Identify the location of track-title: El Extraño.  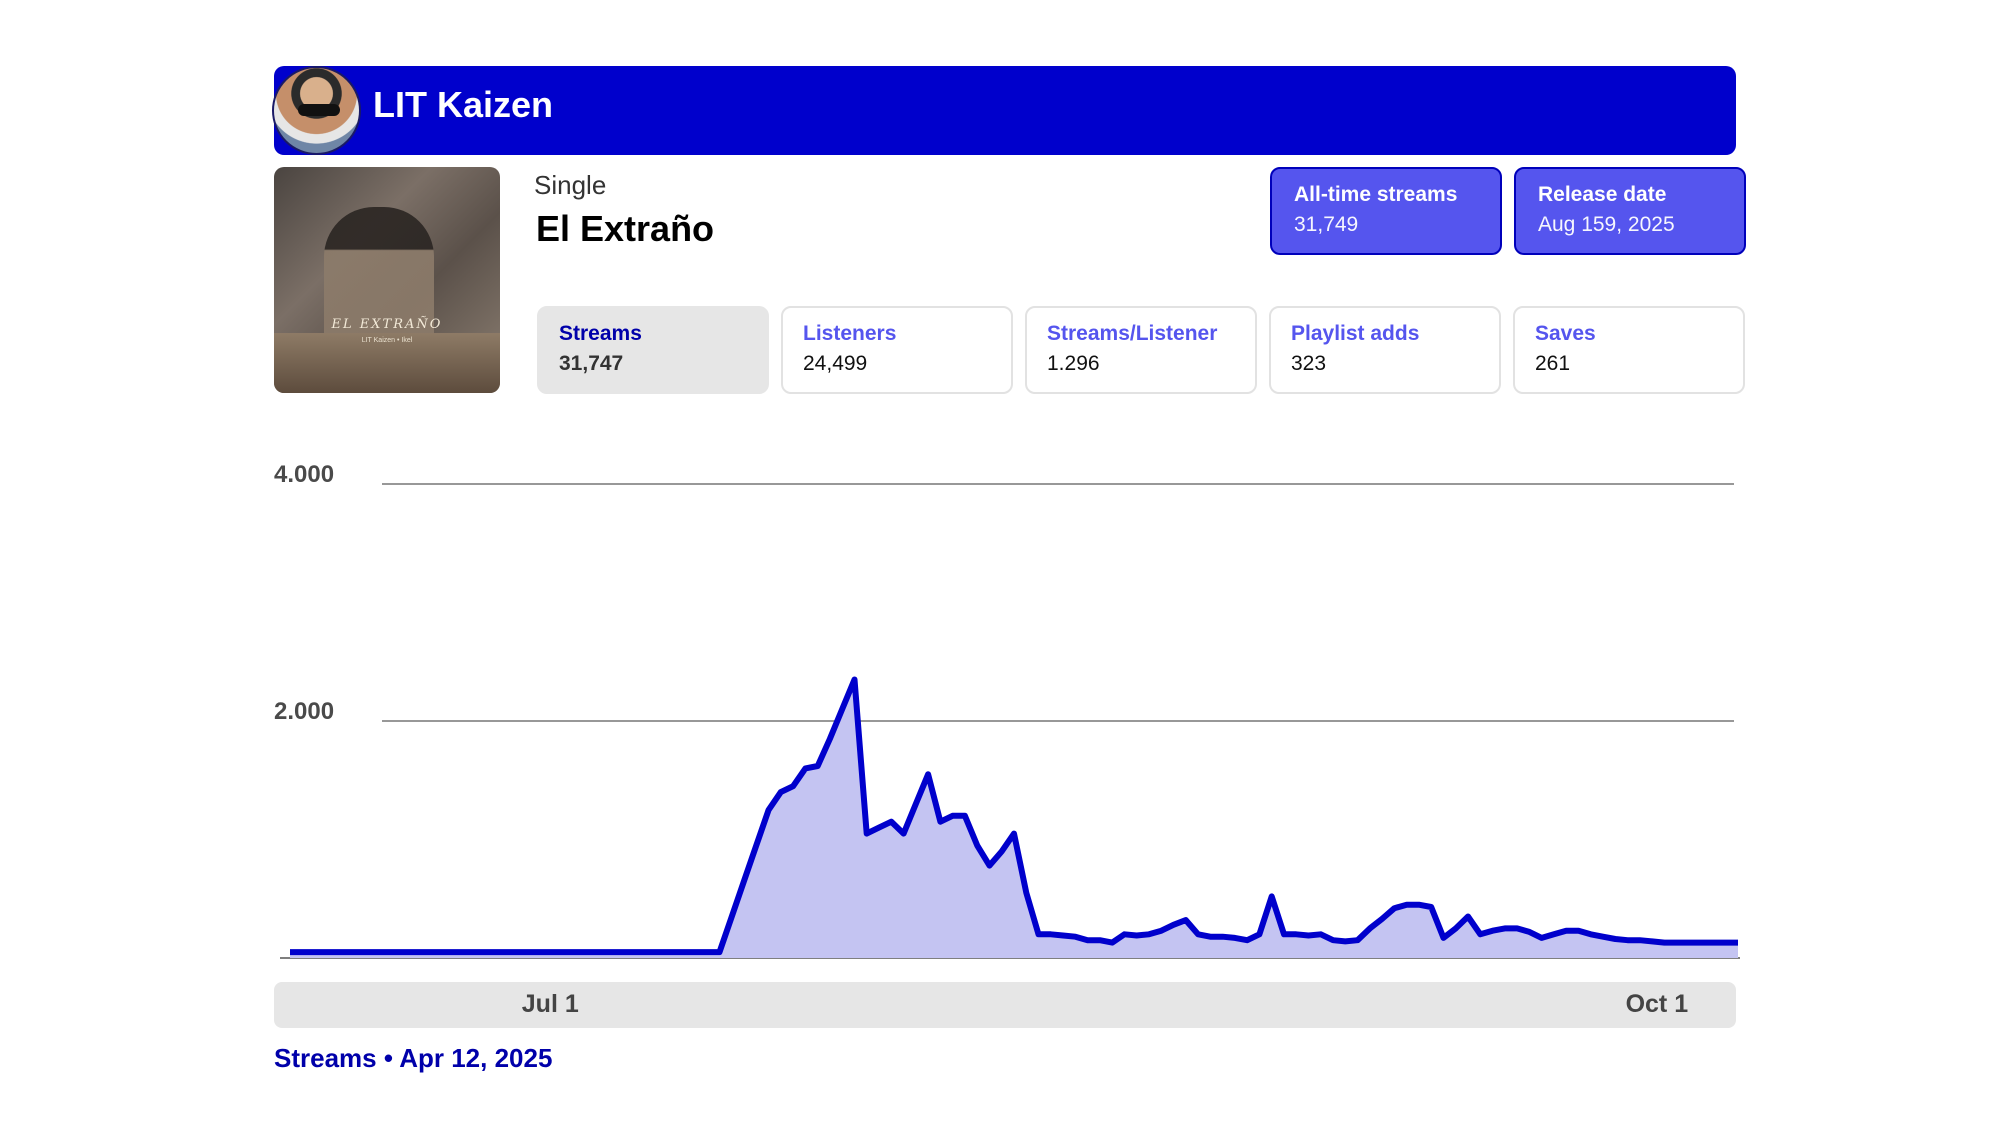
(625, 228).